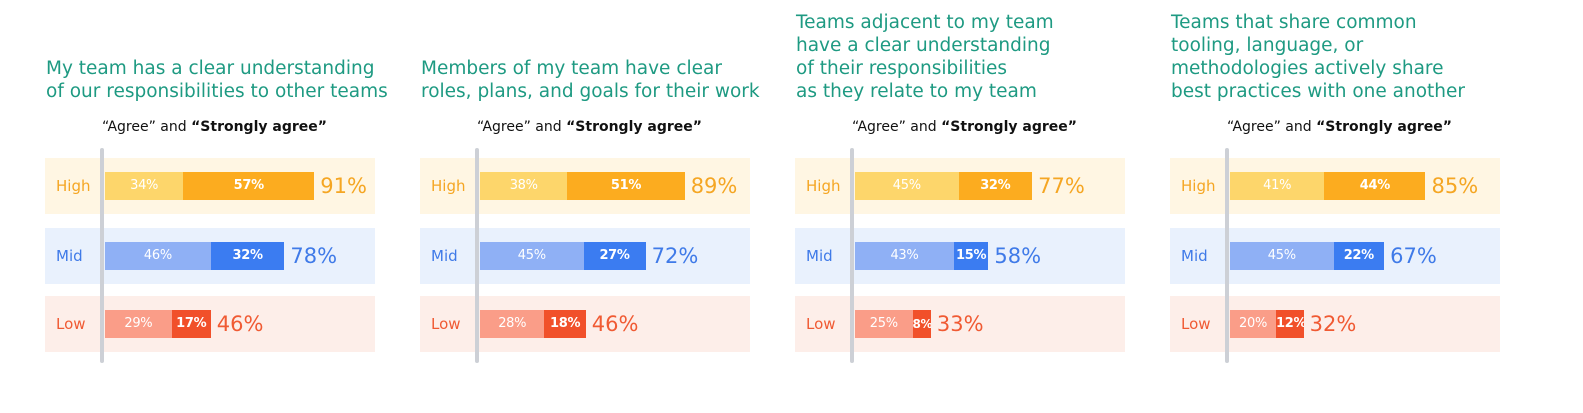 Image resolution: width=1583 pixels, height=413 pixels. I want to click on bar-total: 91%, so click(343, 186).